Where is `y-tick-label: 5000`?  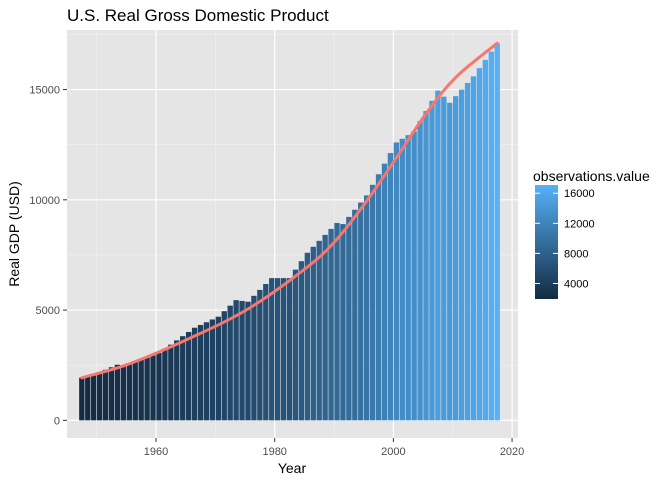
y-tick-label: 5000 is located at coordinates (48, 311).